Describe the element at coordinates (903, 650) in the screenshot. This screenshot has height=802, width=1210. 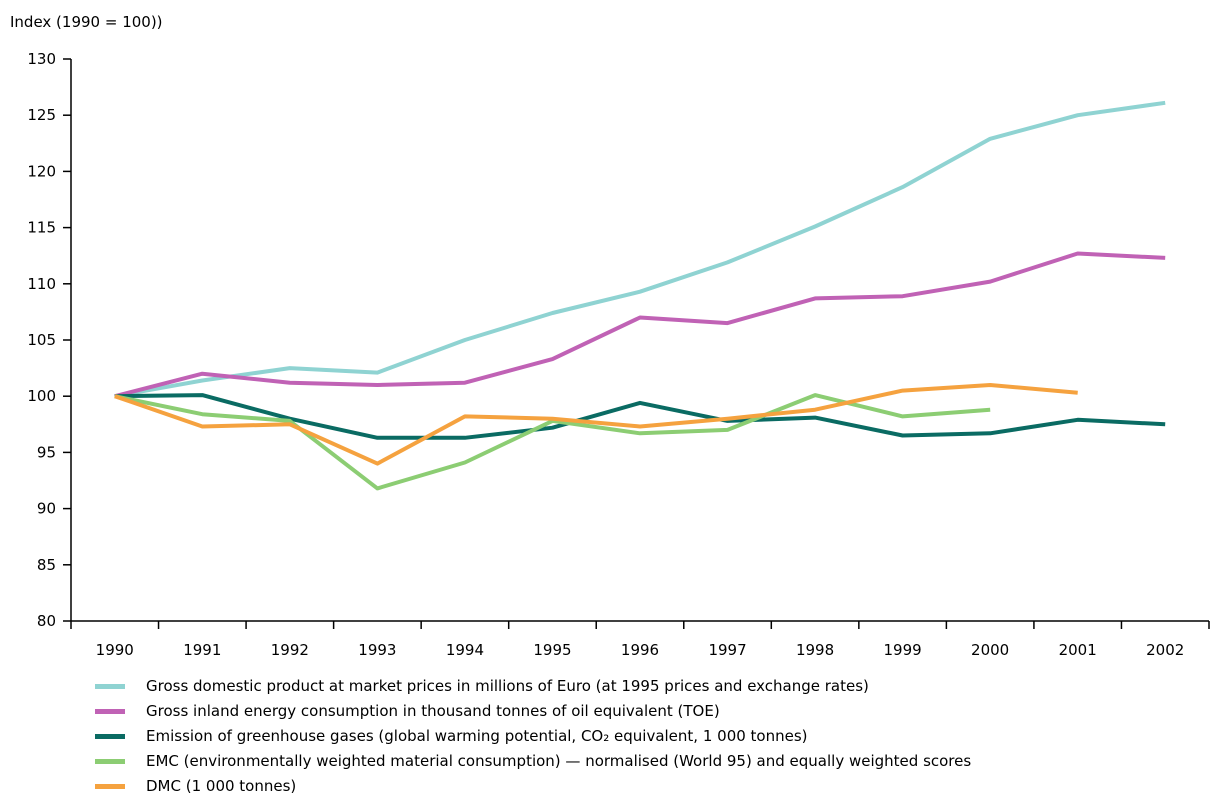
I see `x-tick-label: 1999` at that location.